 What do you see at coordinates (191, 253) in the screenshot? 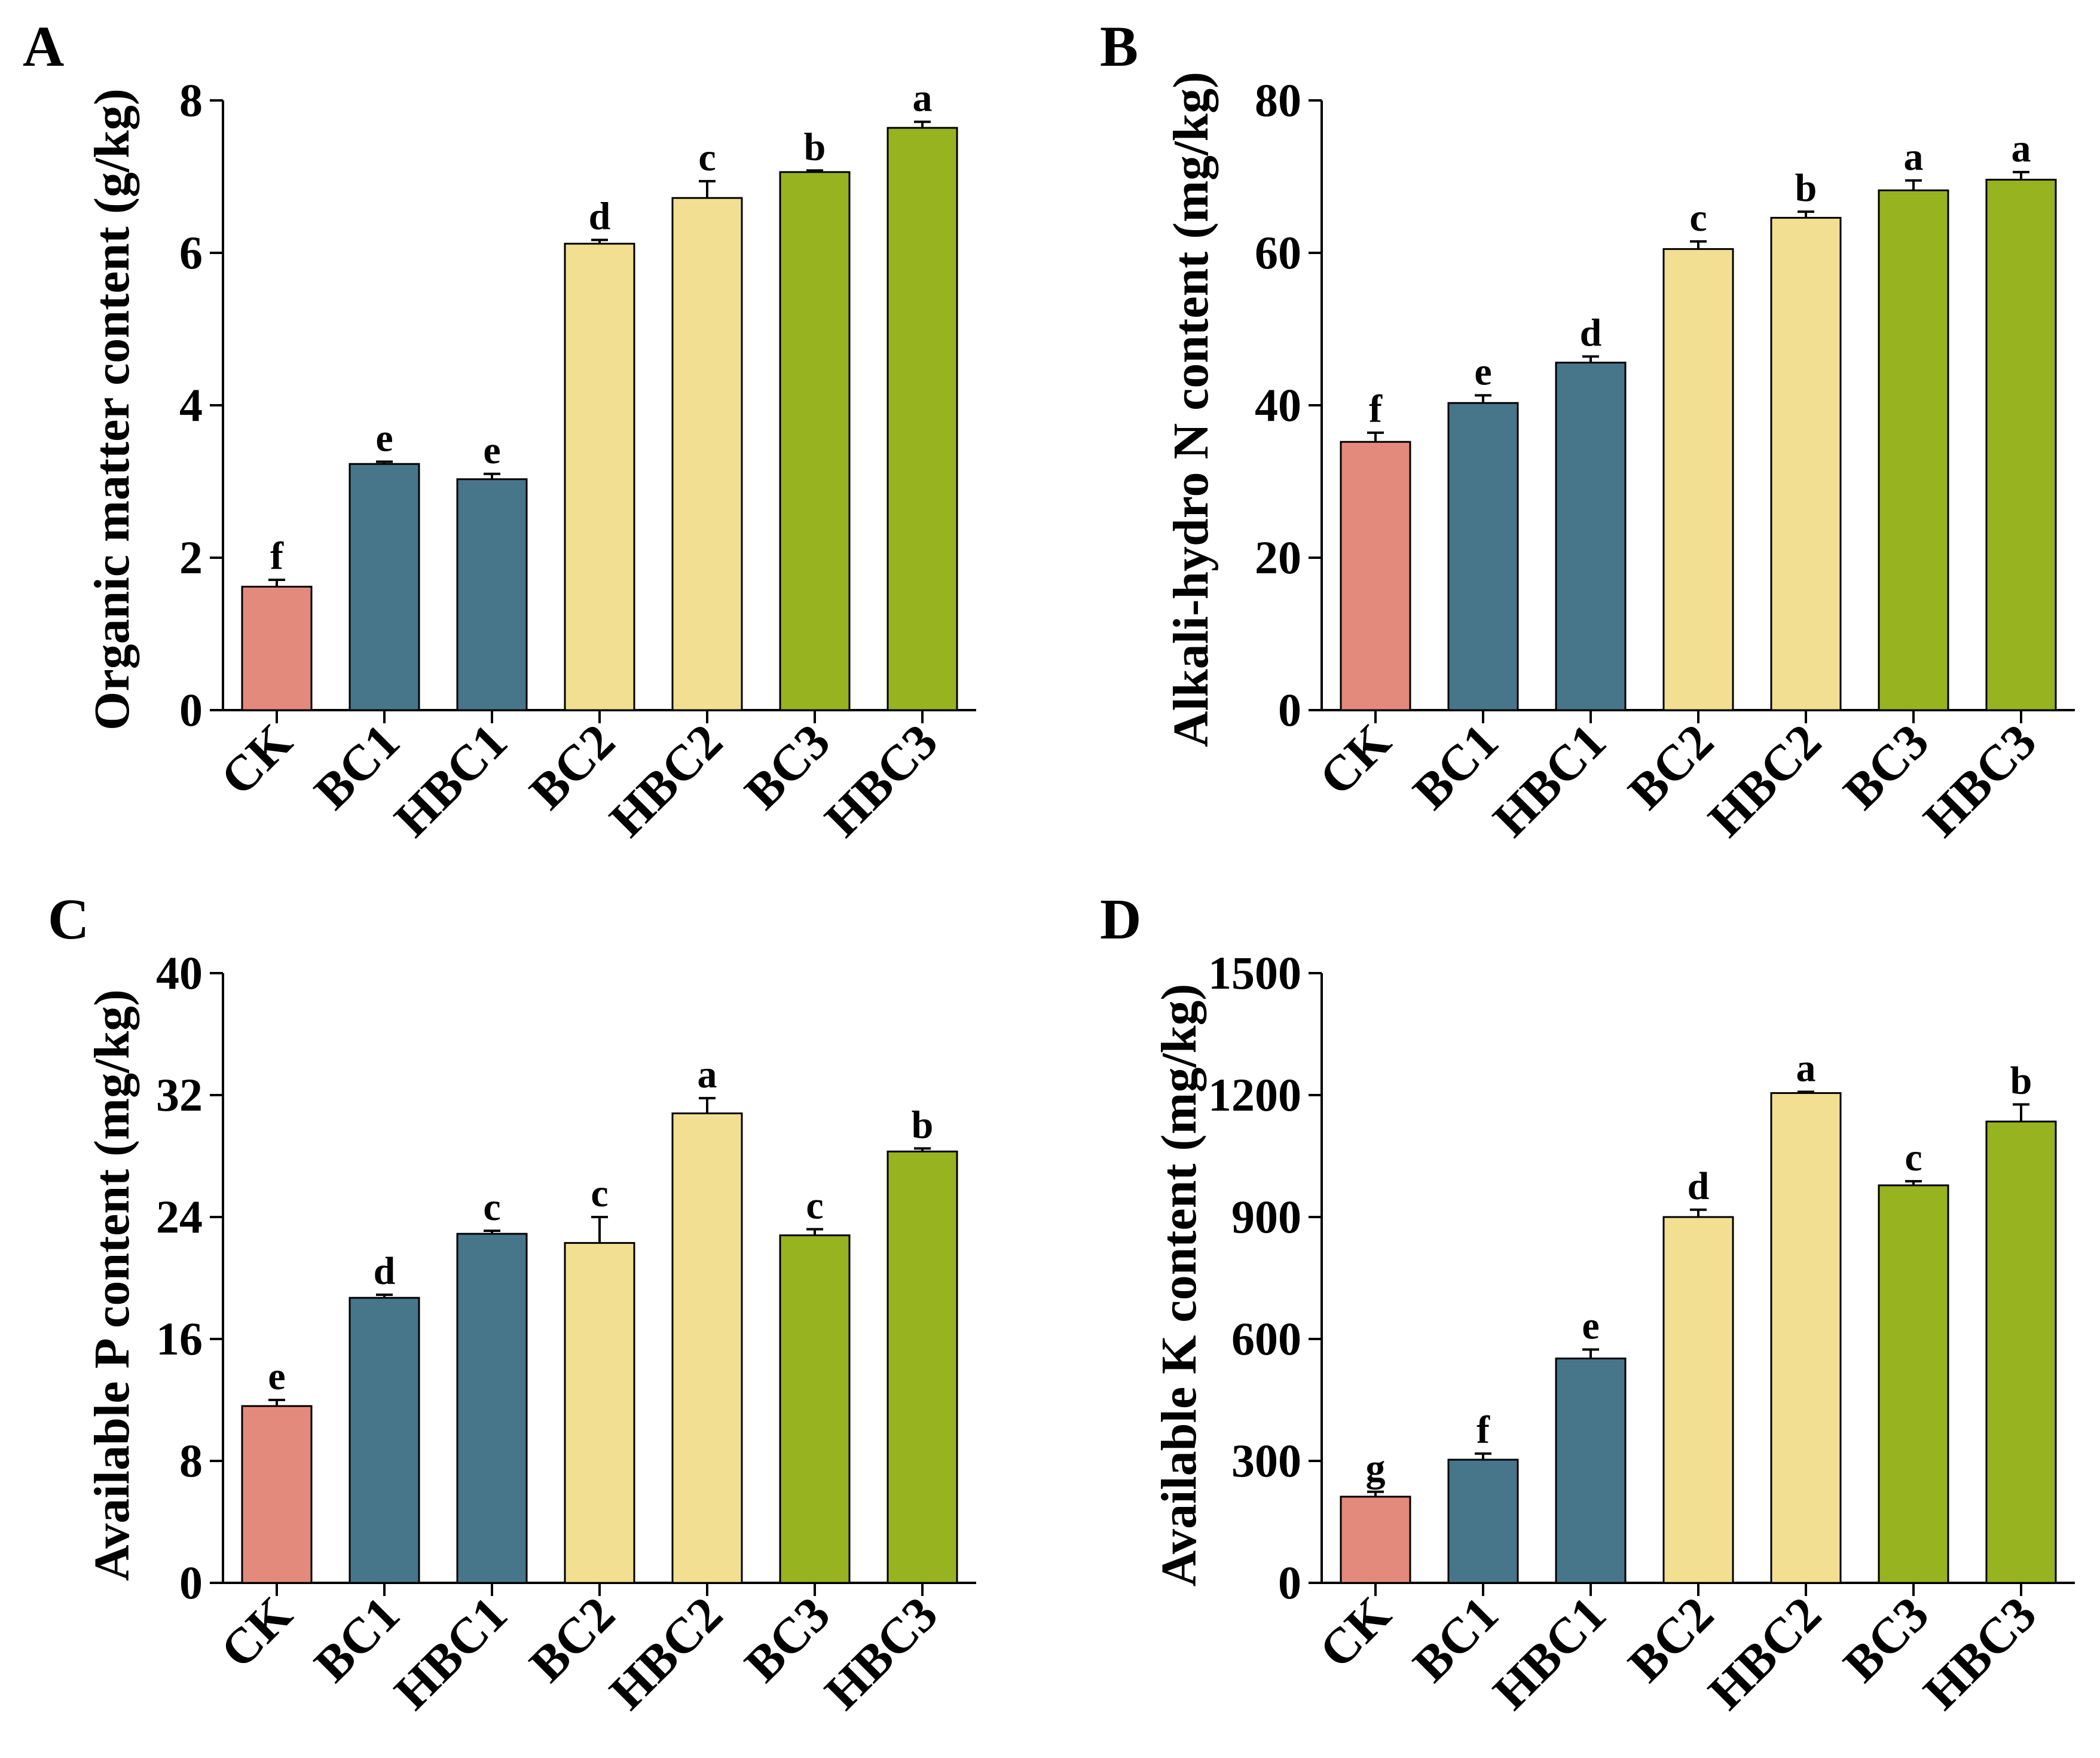
I see `y-tick-label-a: 6` at bounding box center [191, 253].